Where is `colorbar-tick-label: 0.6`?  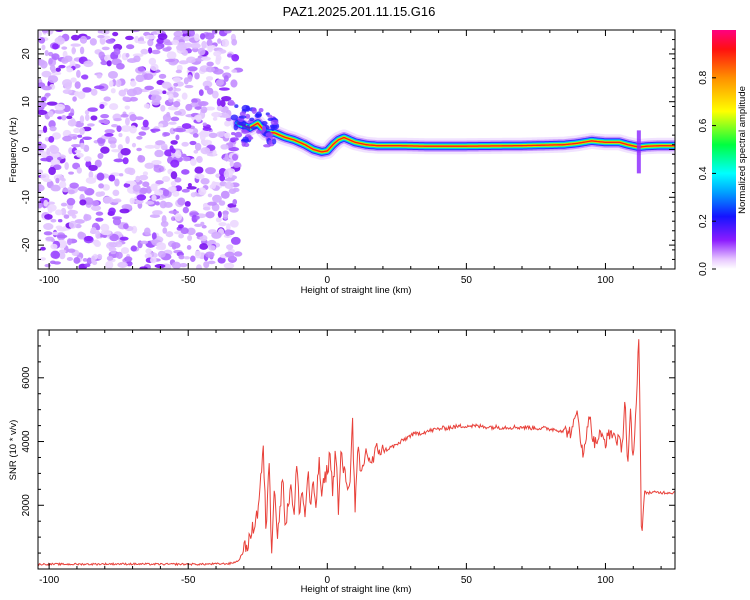 colorbar-tick-label: 0.6 is located at coordinates (703, 125).